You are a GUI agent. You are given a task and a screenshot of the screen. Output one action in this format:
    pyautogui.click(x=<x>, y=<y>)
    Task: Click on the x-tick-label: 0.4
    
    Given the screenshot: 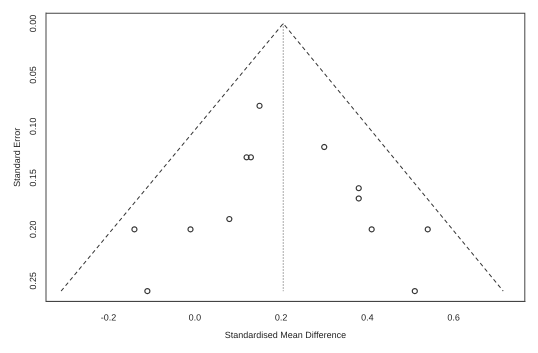 What is the action you would take?
    pyautogui.click(x=367, y=317)
    